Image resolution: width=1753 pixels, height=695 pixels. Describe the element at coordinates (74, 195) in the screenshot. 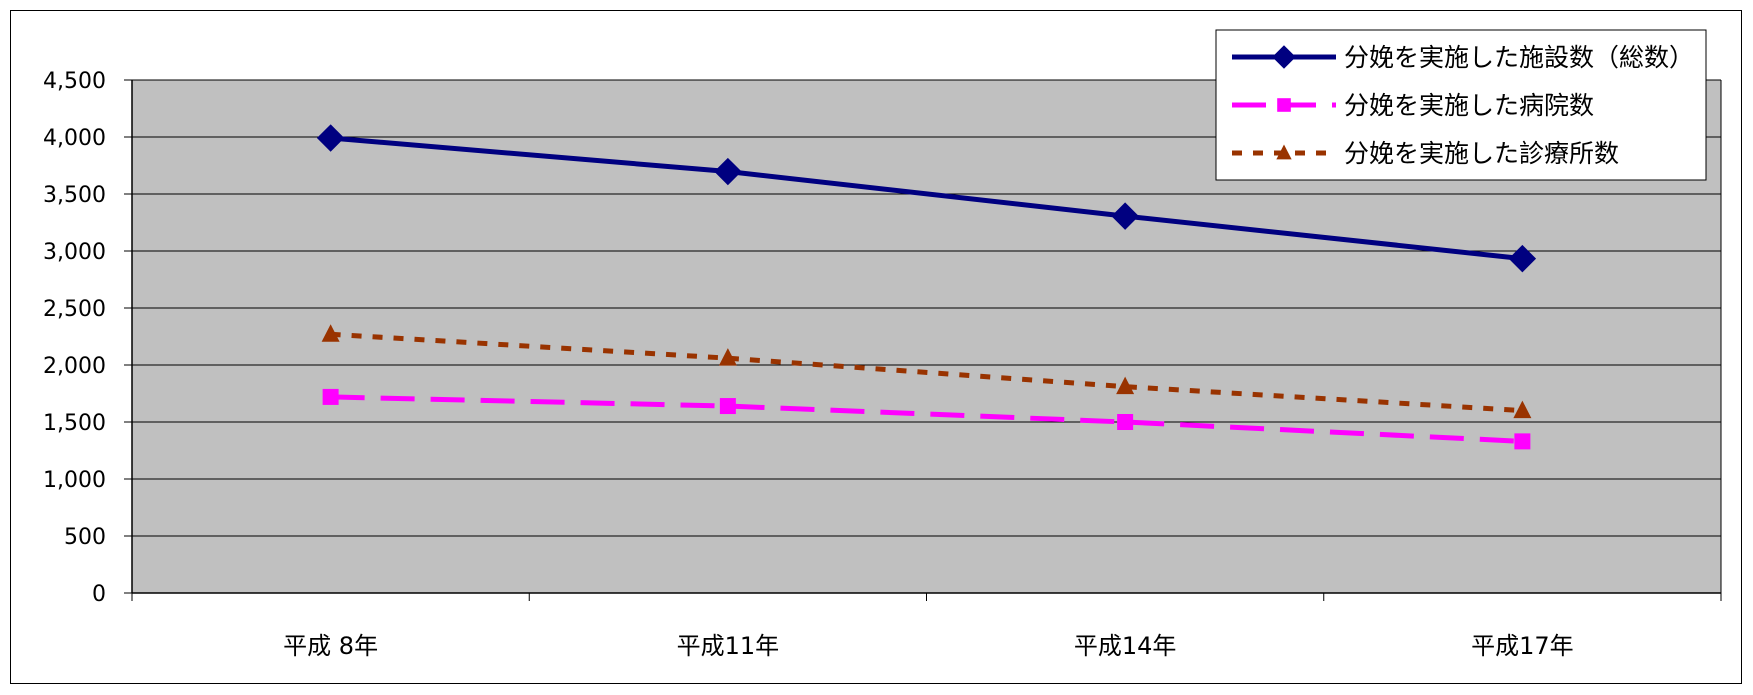

I see `y-tick-label: 3,500` at that location.